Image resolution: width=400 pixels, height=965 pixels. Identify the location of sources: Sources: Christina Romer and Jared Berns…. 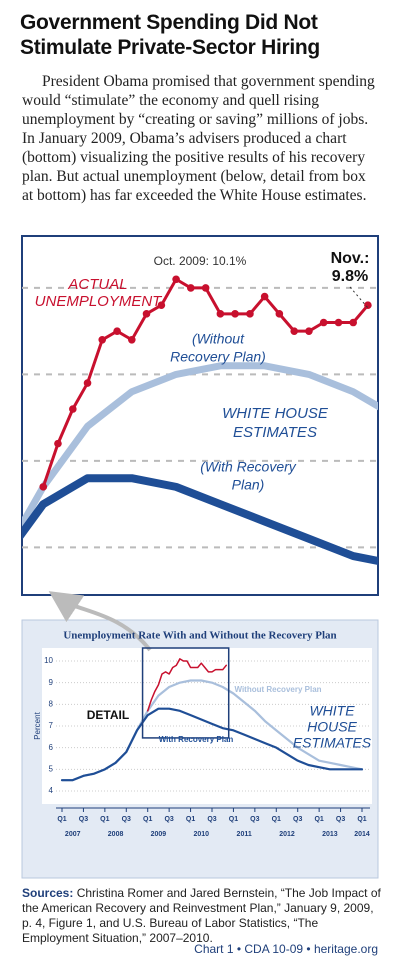
(202, 916).